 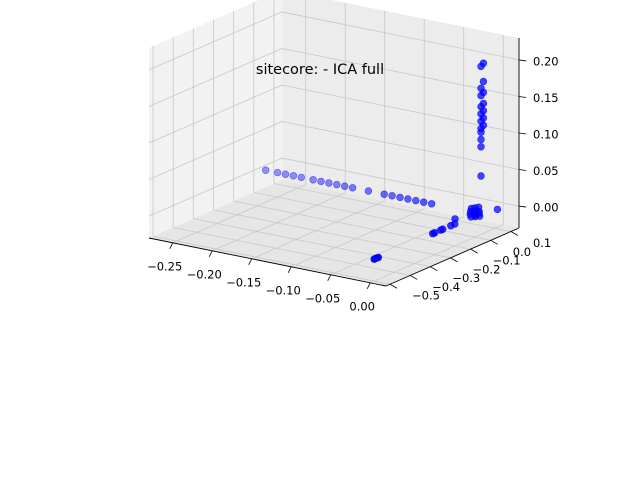 I want to click on floor-pane, so click(x=334, y=233).